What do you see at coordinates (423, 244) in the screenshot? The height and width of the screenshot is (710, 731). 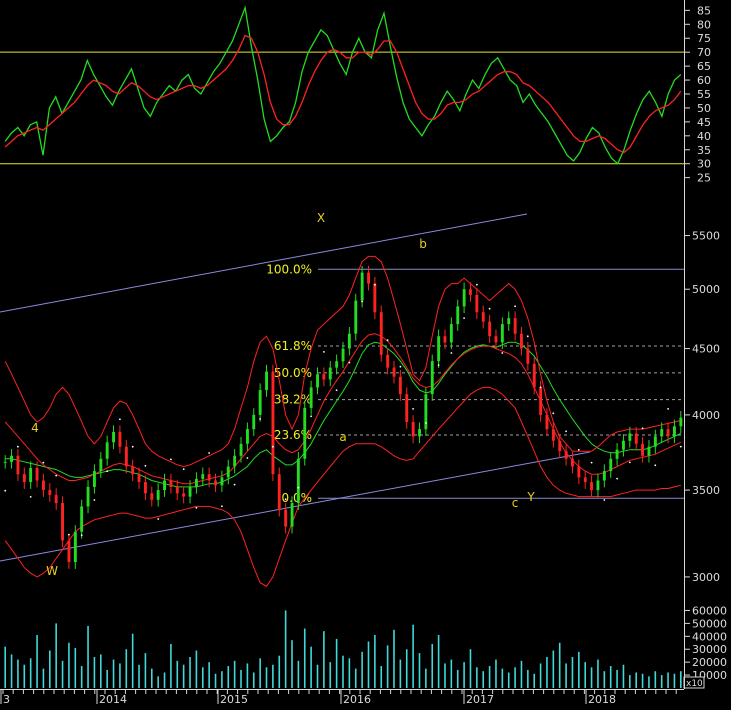 I see `wave-label: b` at bounding box center [423, 244].